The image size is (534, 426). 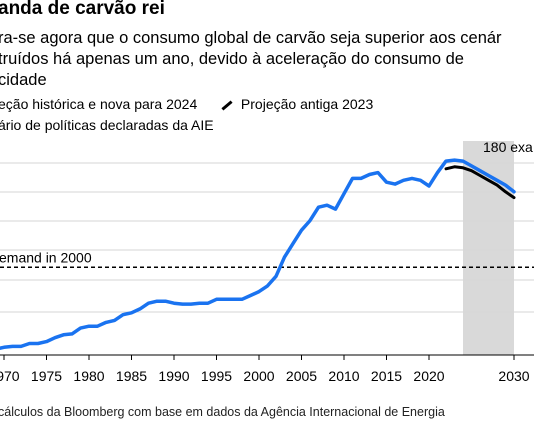 I want to click on shaded-region-label: 180 exa, so click(x=508, y=147).